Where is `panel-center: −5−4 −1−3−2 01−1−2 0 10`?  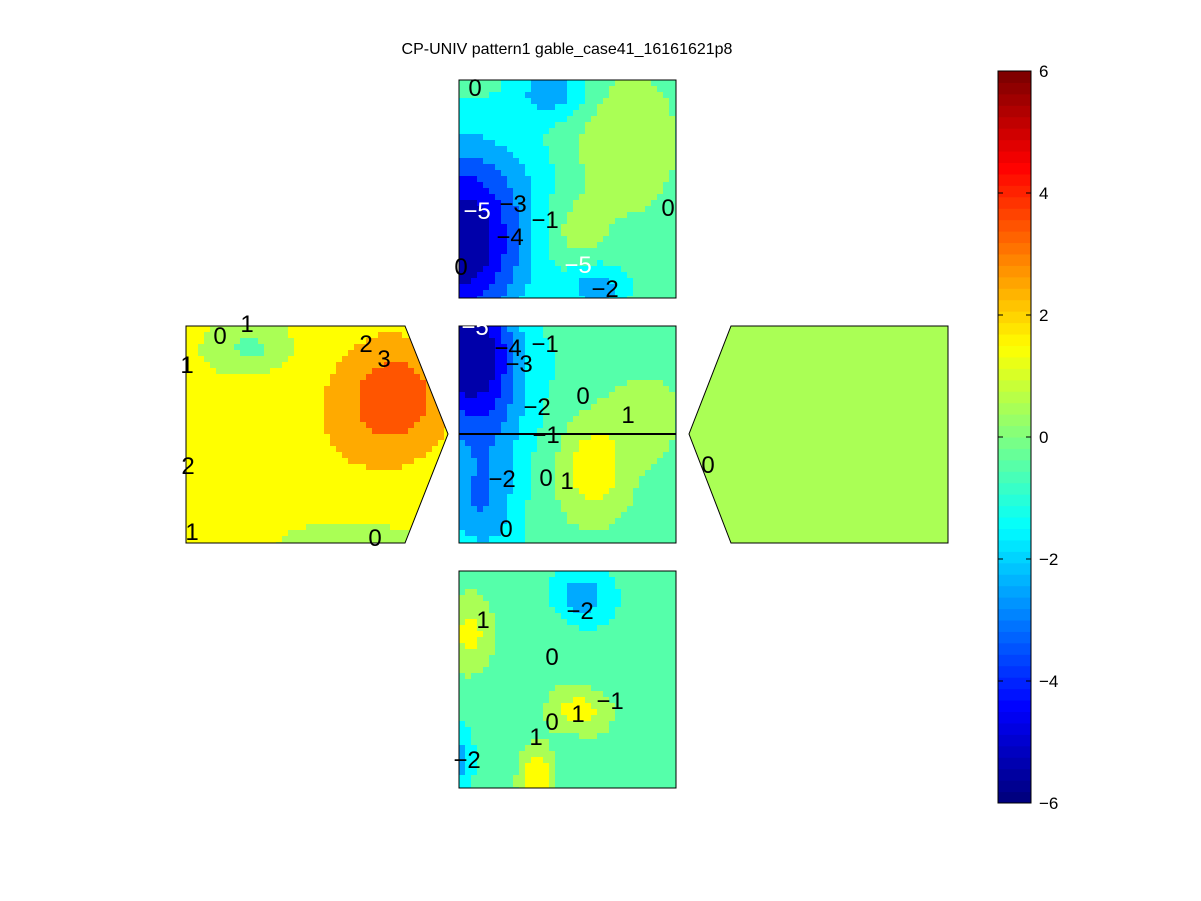 panel-center: −5−4 −1−3−2 01−1−2 0 10 is located at coordinates (567, 429).